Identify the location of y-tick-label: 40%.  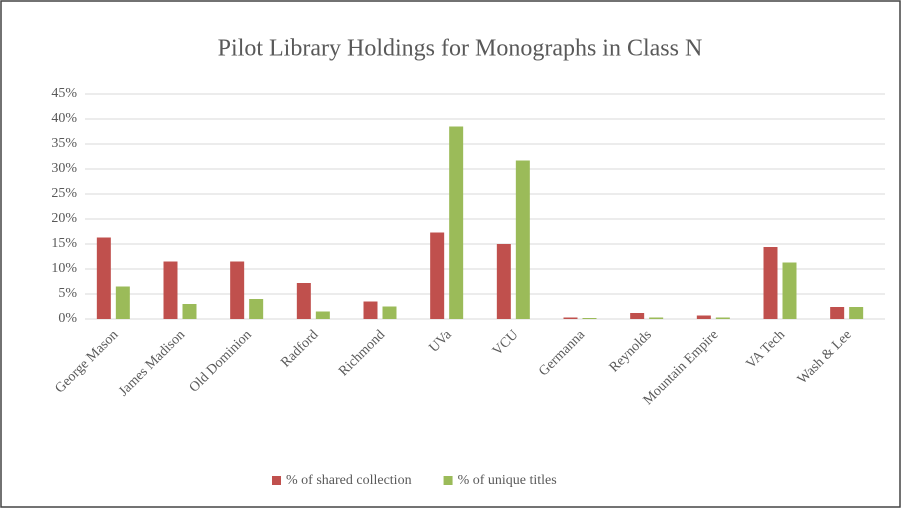
(64, 118).